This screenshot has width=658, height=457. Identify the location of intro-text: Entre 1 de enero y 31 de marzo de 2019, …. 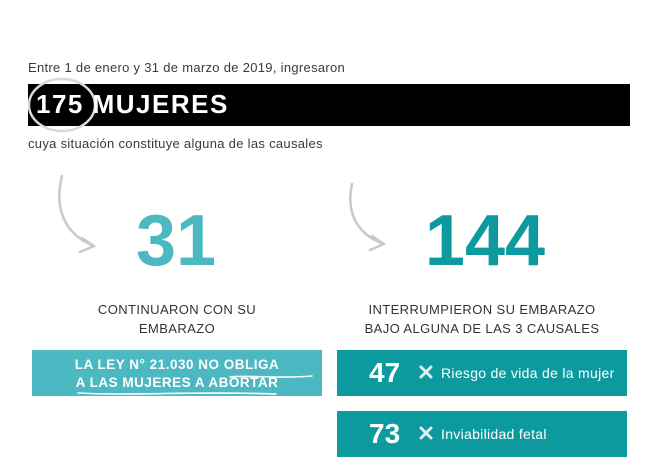
(187, 67).